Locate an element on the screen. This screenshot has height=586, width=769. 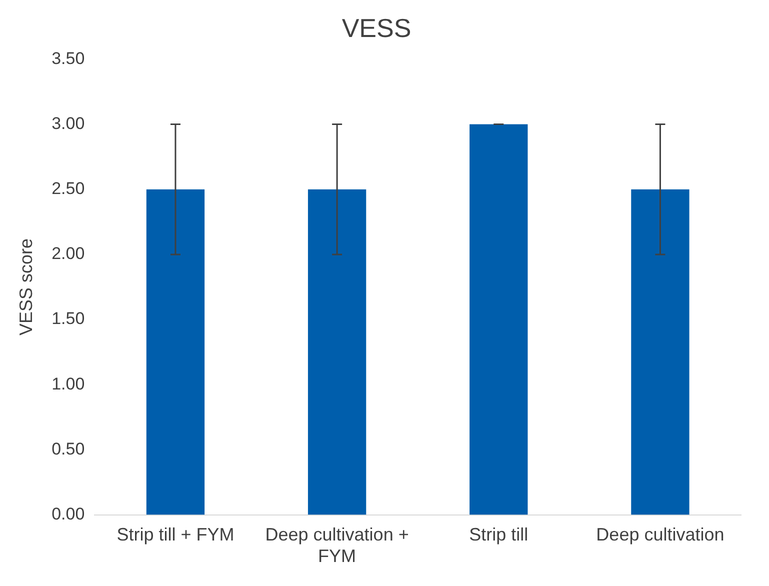
x-tick-label: Deep cultivation is located at coordinates (660, 534).